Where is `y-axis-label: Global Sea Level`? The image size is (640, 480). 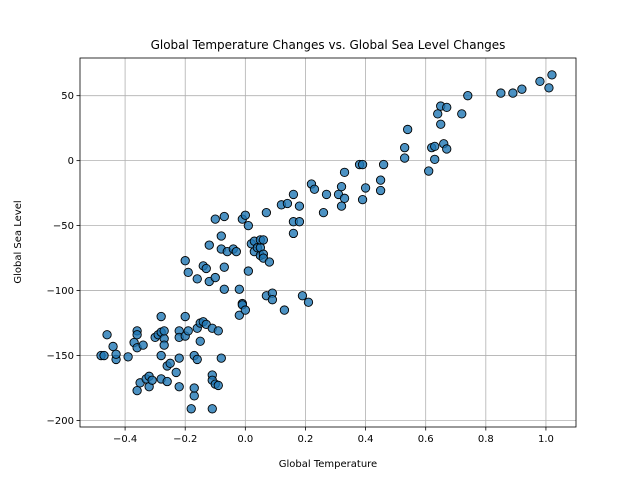
y-axis-label: Global Sea Level is located at coordinates (18, 241).